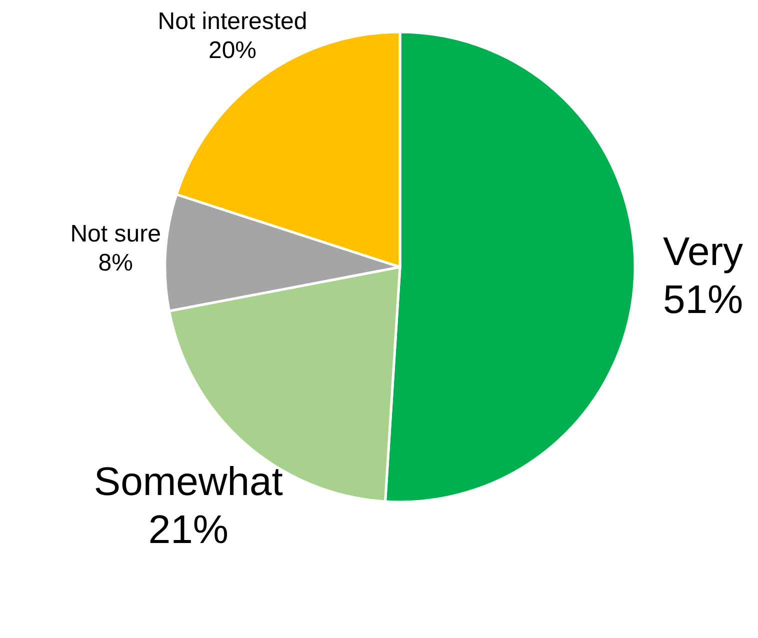 The width and height of the screenshot is (758, 638). Describe the element at coordinates (233, 22) in the screenshot. I see `slice-label: Not interested` at that location.